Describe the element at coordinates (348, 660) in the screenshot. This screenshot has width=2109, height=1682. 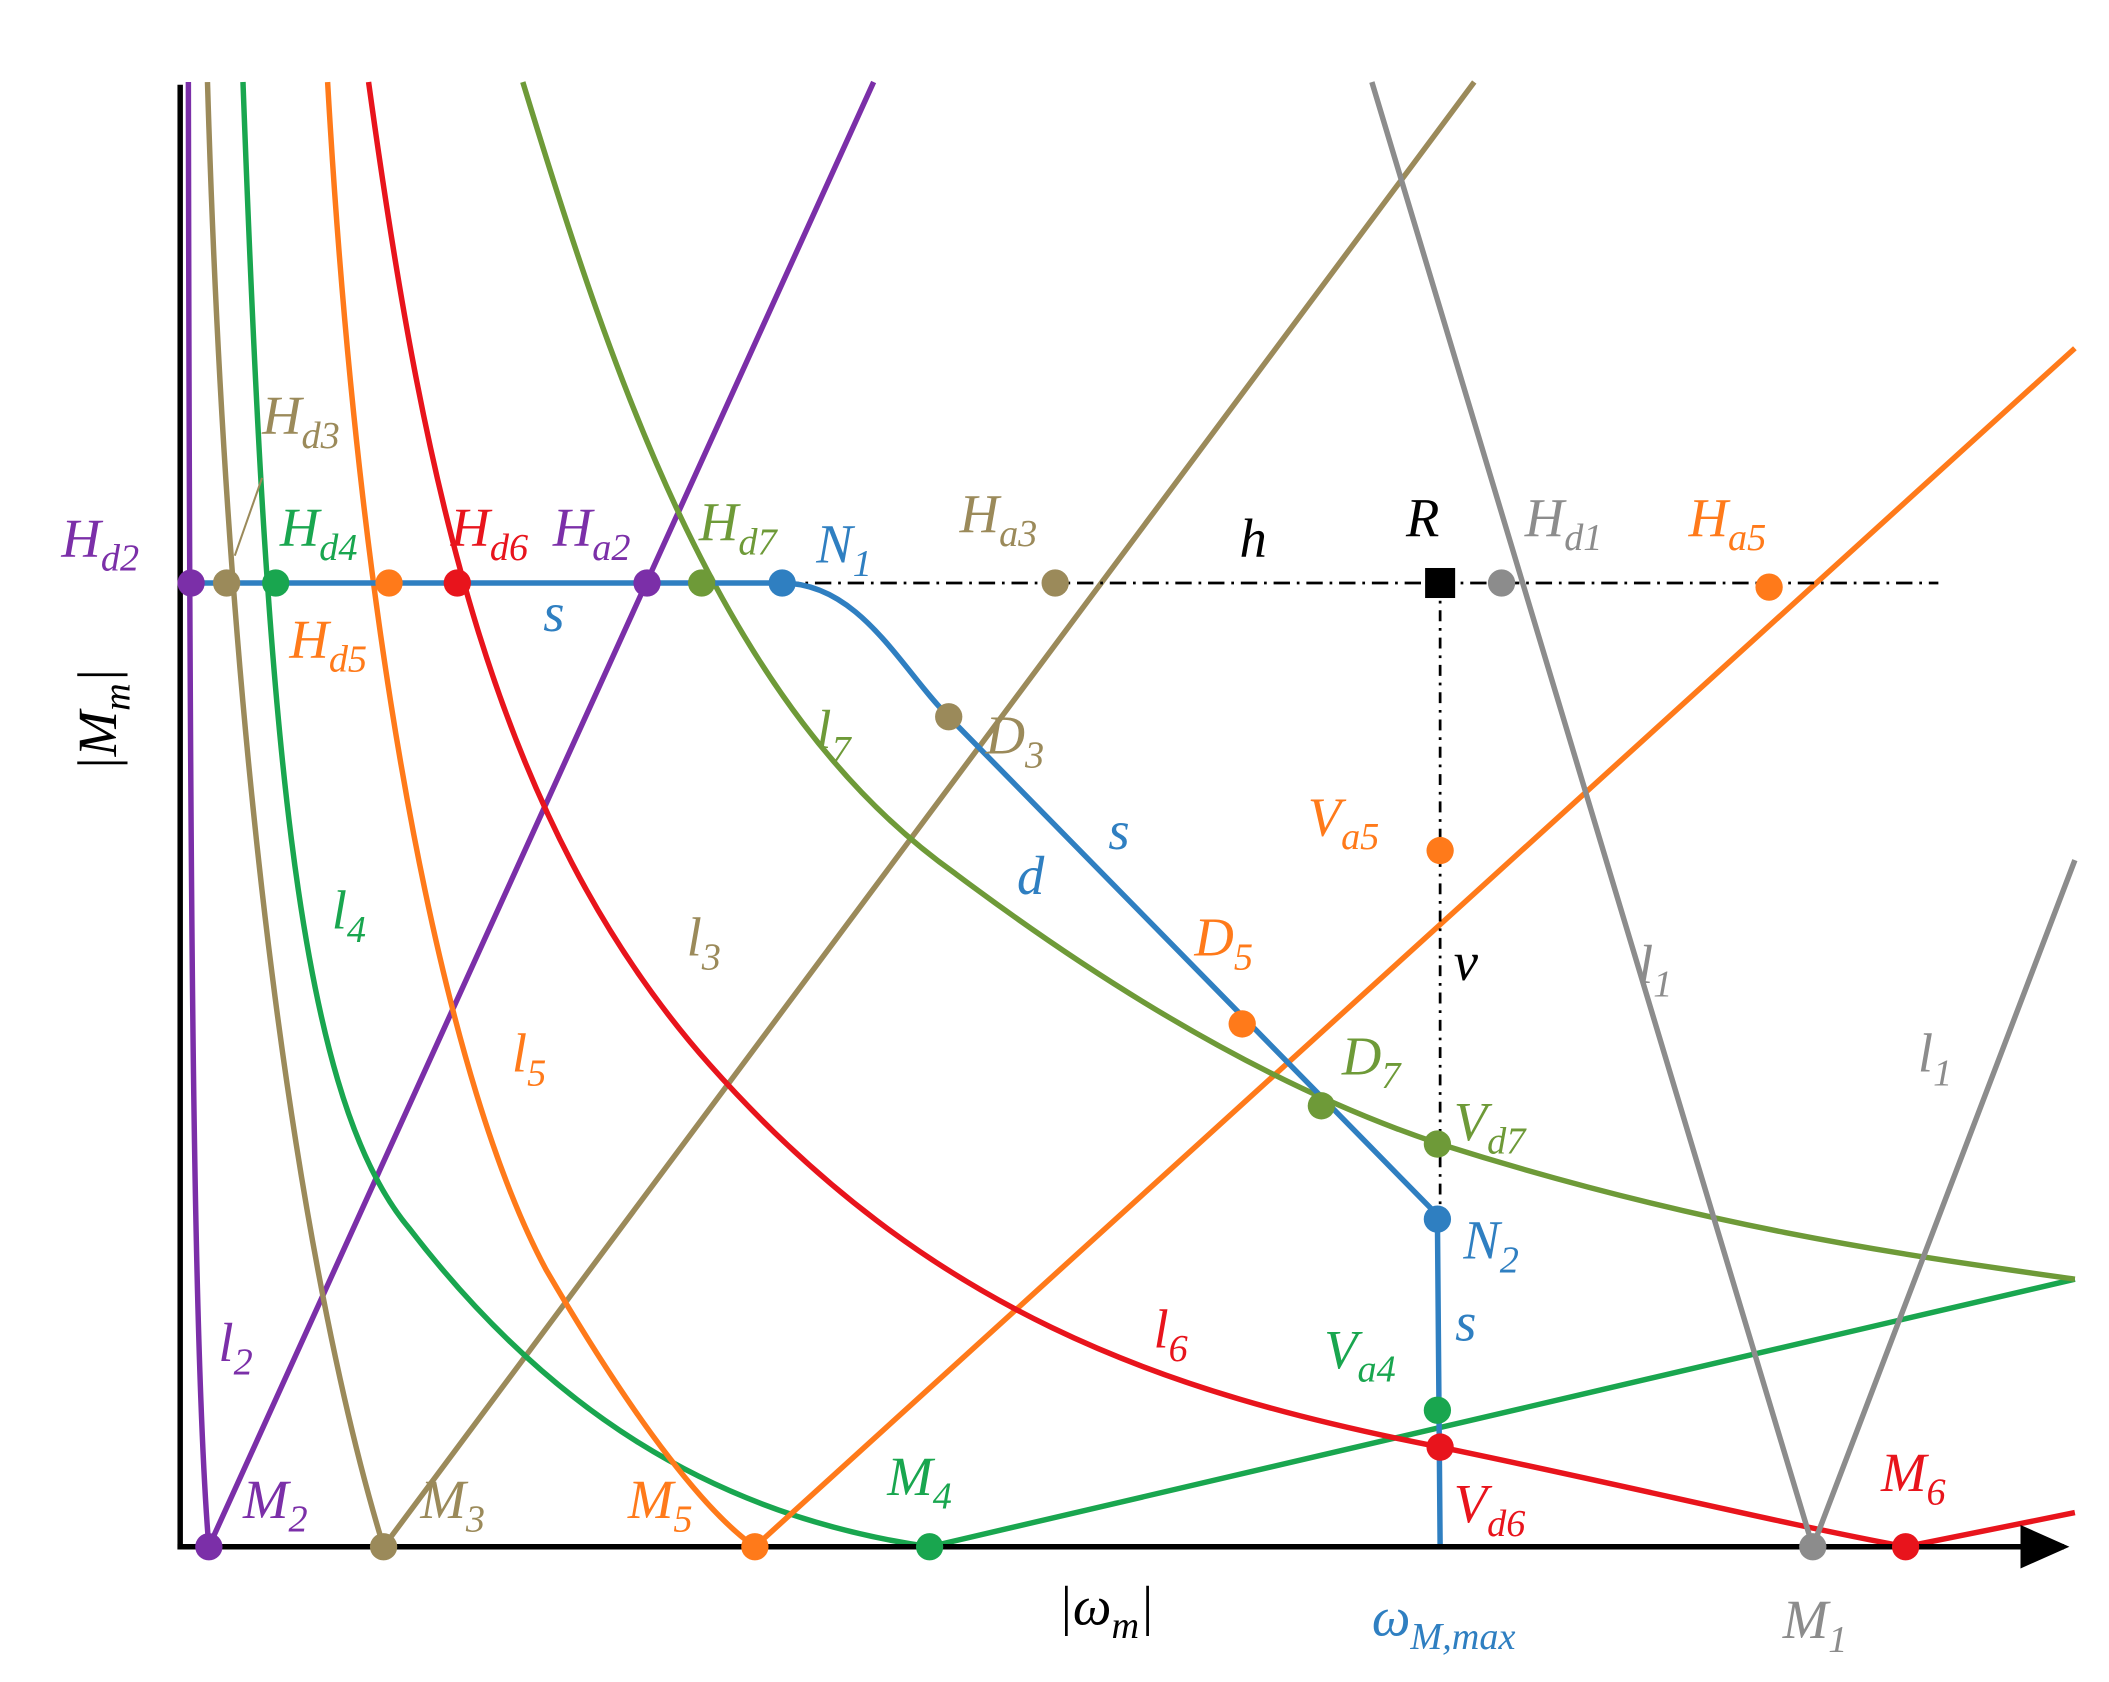
I see `label-sub: d5` at that location.